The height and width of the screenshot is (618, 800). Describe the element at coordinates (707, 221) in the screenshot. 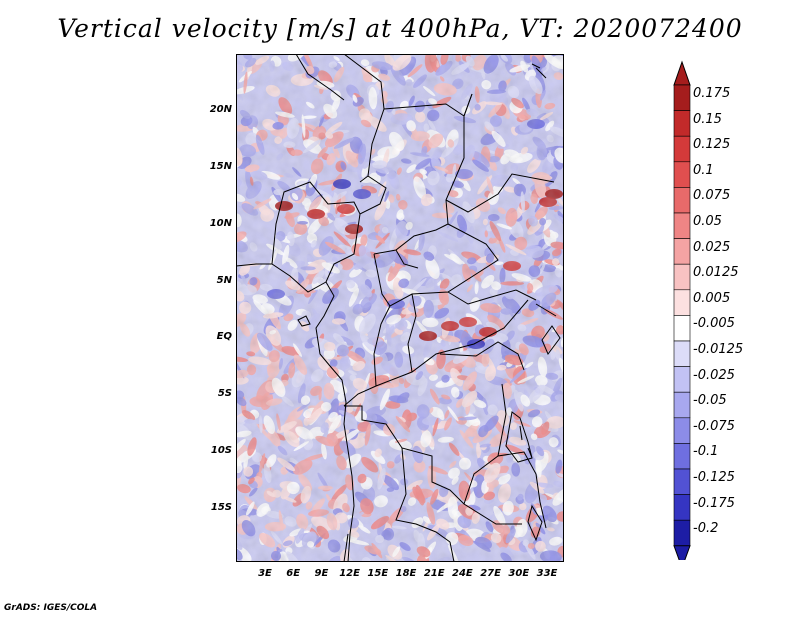

I see `colorbar-label: 0.05` at that location.